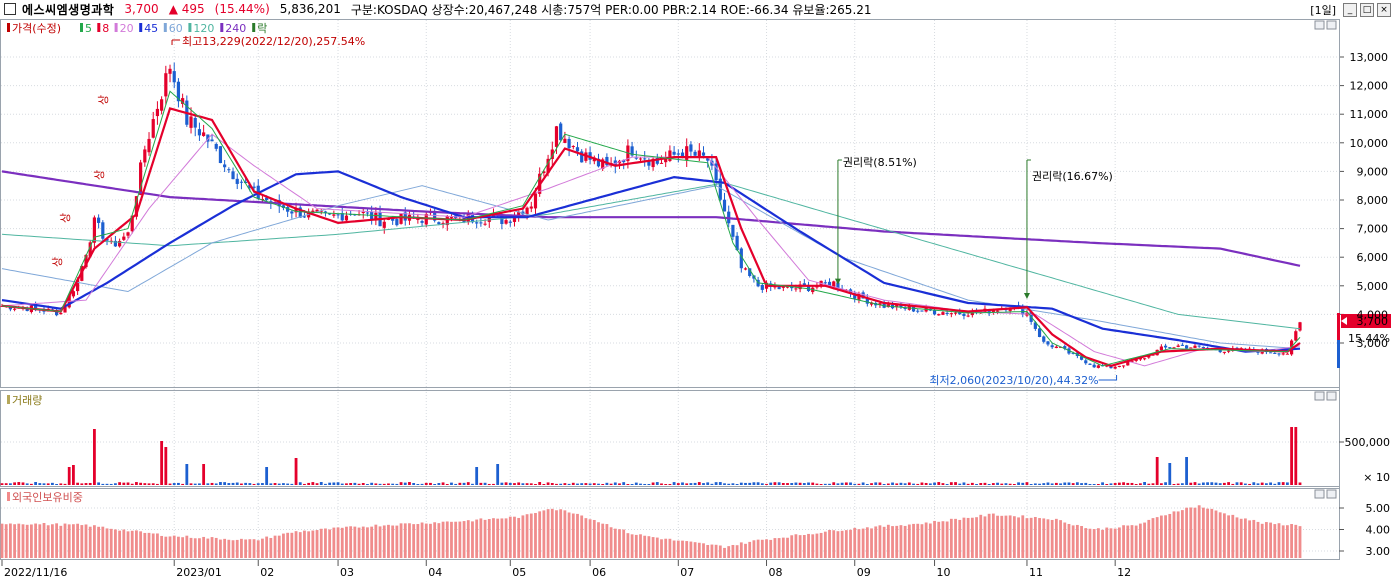 The width and height of the screenshot is (1395, 579). I want to click on period-label: [1일], so click(1323, 10).